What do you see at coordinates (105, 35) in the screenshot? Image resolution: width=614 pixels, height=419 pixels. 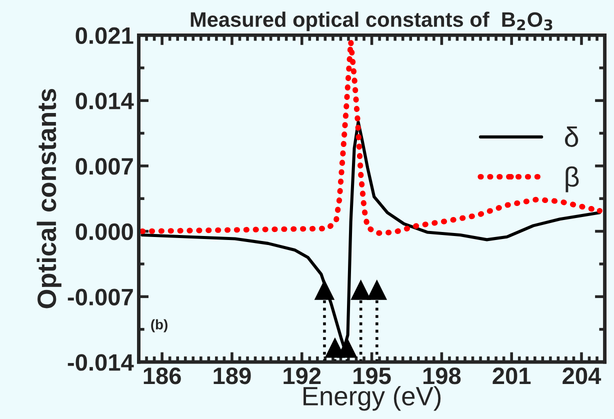 I see `y-tick-label: 0.021` at bounding box center [105, 35].